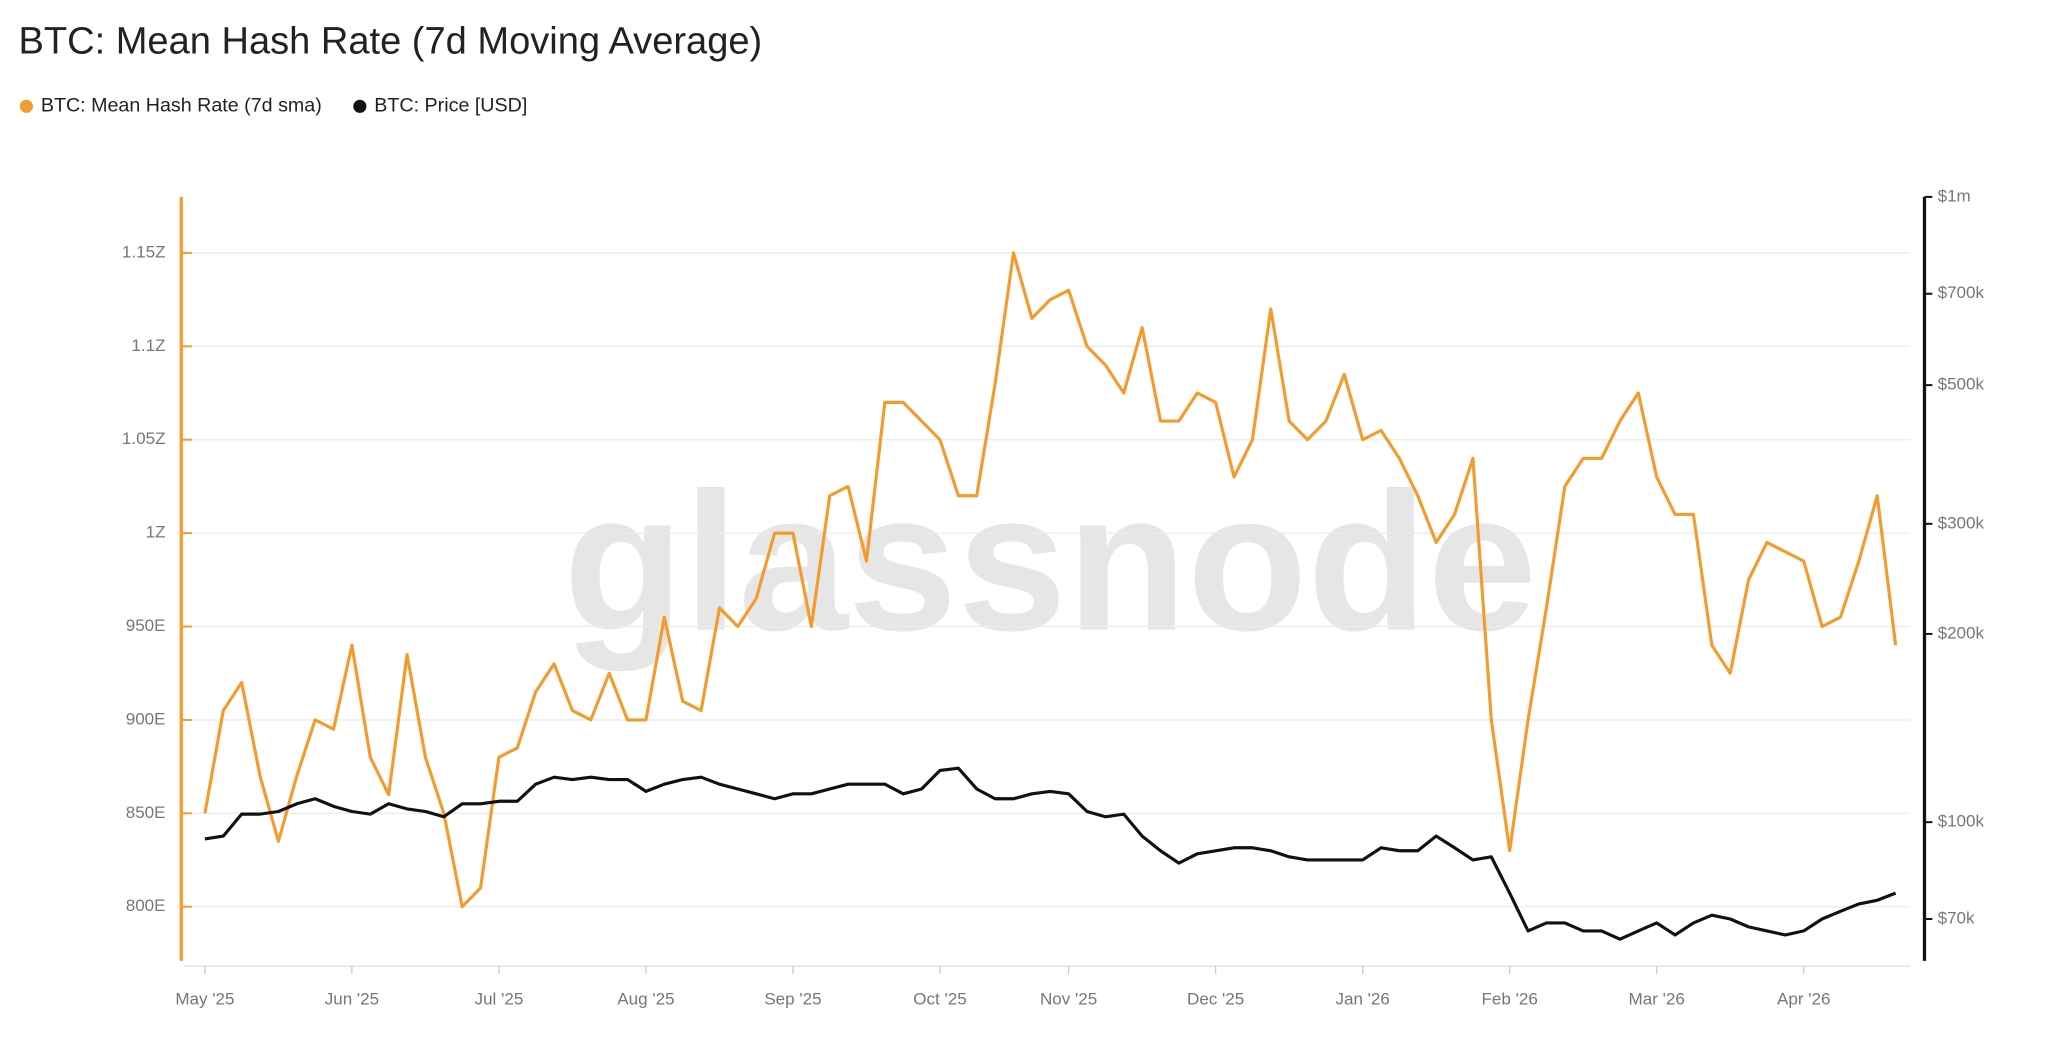  Describe the element at coordinates (146, 718) in the screenshot. I see `y-tick-label: 900E` at that location.